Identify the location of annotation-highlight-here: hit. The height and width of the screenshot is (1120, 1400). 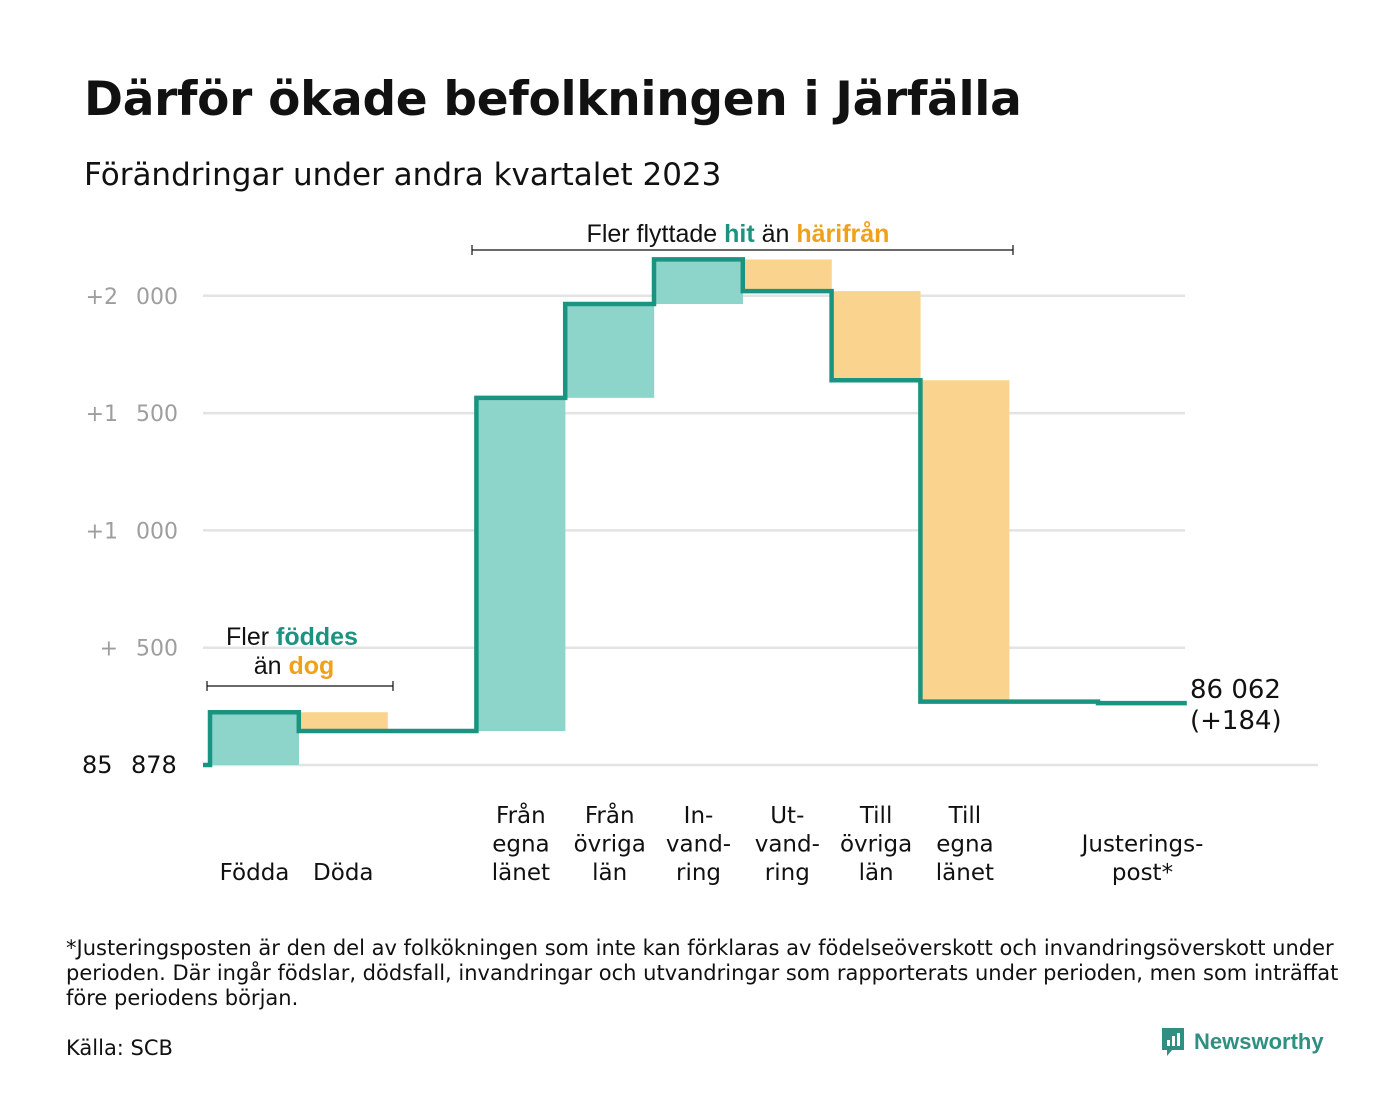
(739, 234).